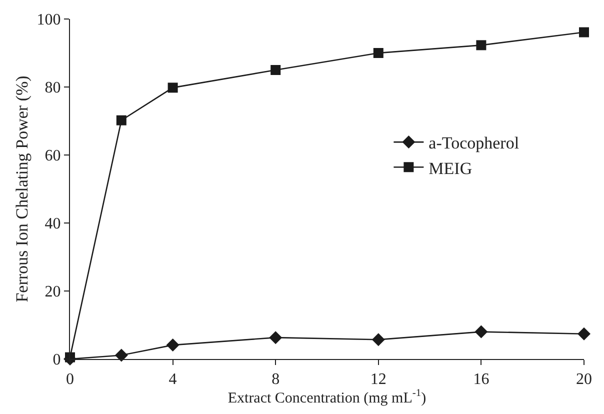 This screenshot has width=604, height=414. Describe the element at coordinates (450, 168) in the screenshot. I see `legend-label: MEIG` at that location.